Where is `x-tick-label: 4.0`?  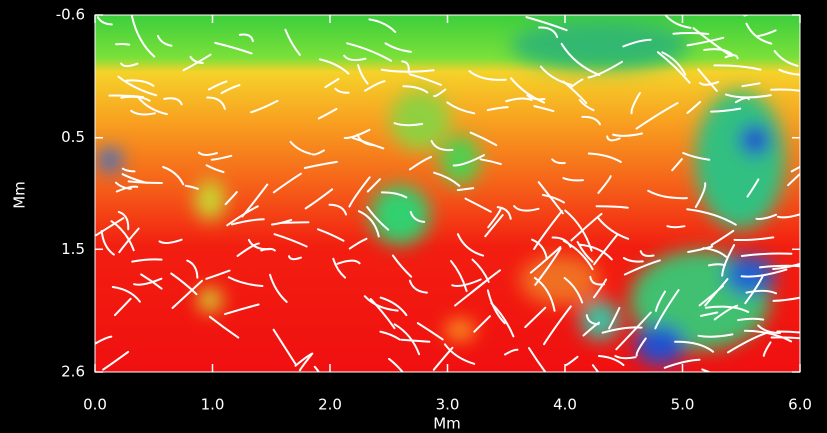
x-tick-label: 4.0 is located at coordinates (565, 405).